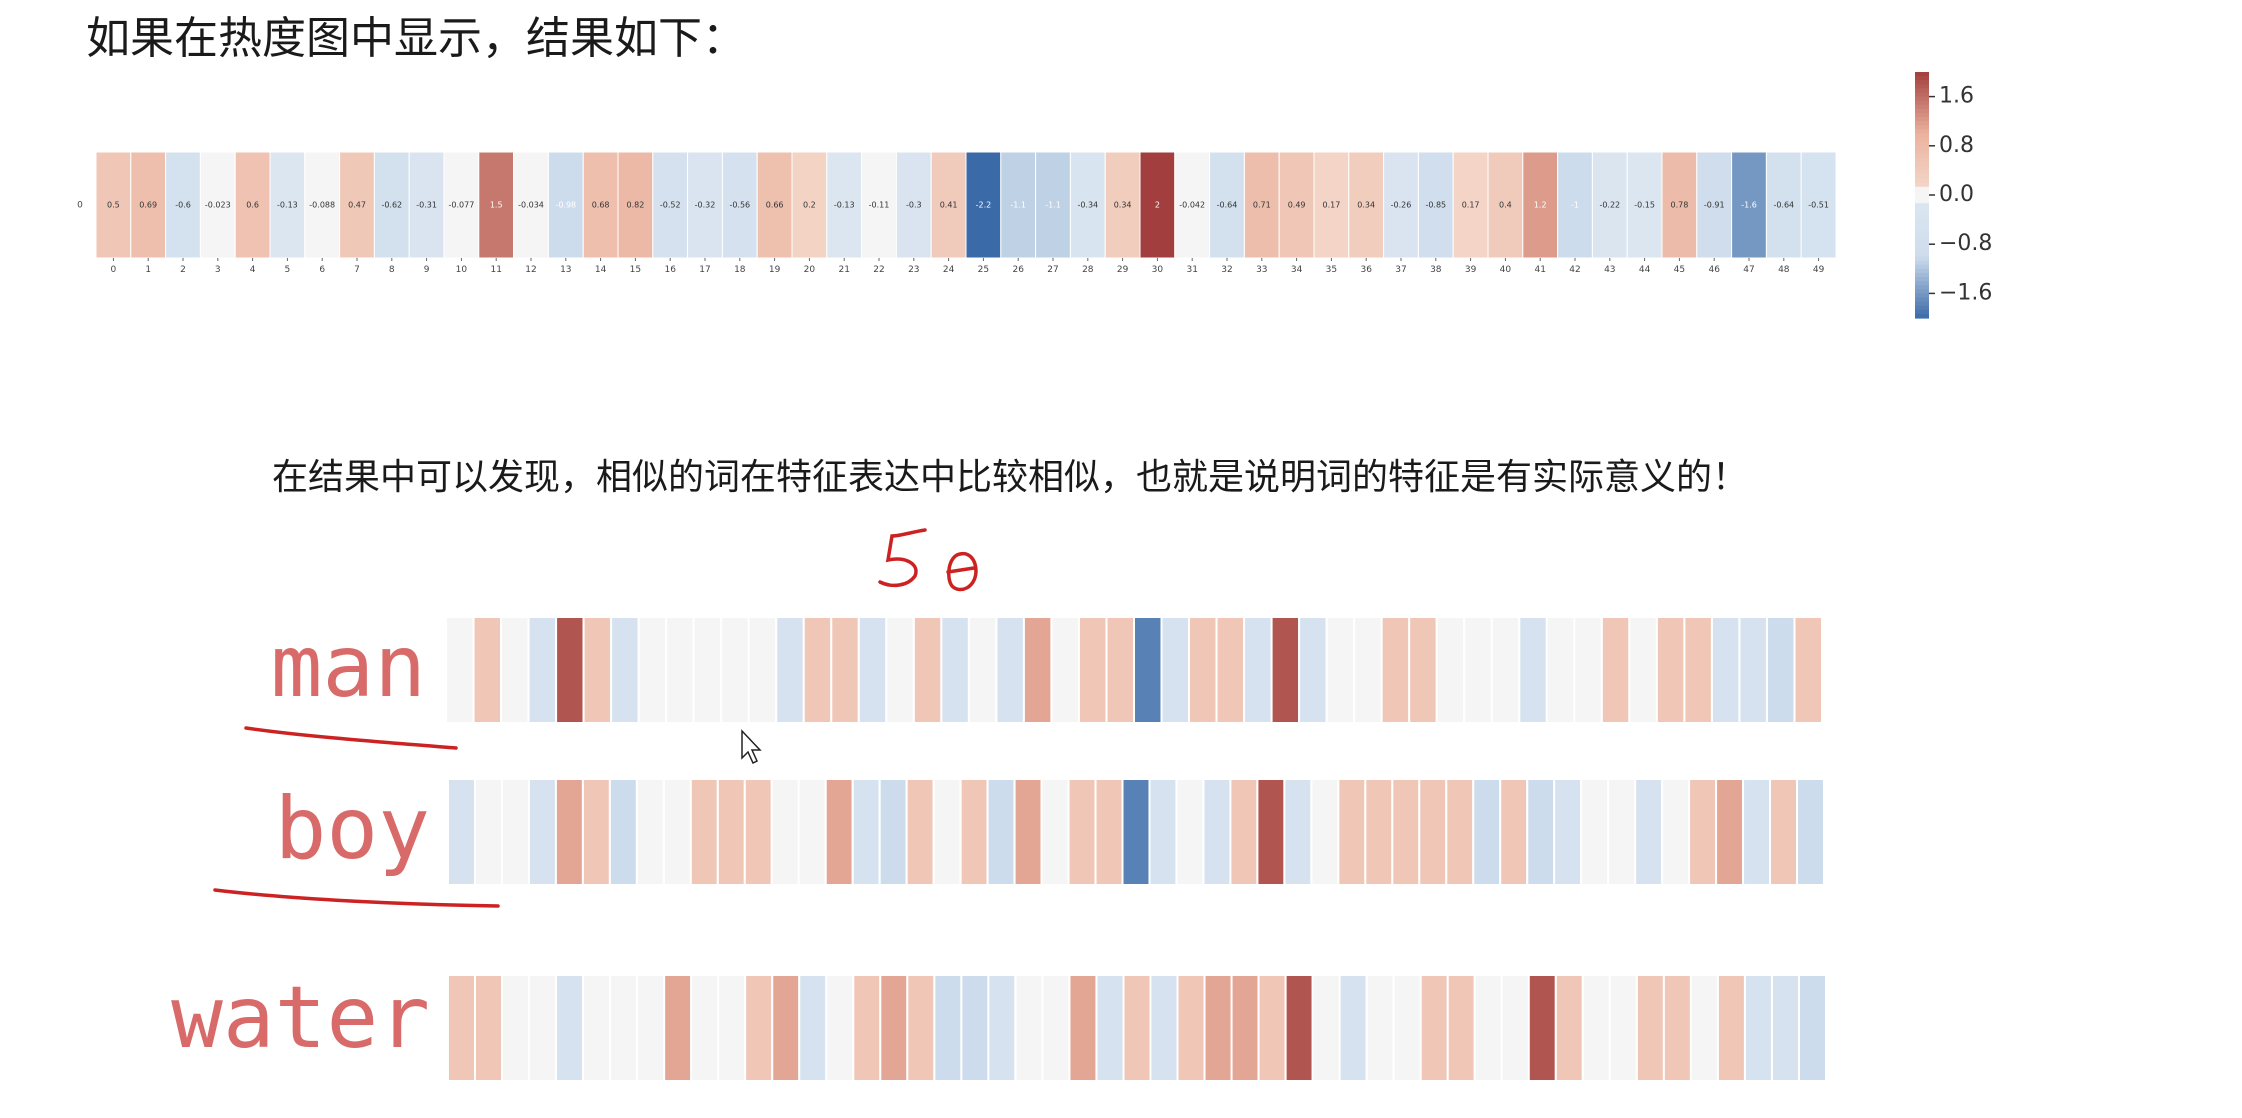 This screenshot has height=1118, width=2242. What do you see at coordinates (1819, 270) in the screenshot?
I see `x-tick-label: 49` at bounding box center [1819, 270].